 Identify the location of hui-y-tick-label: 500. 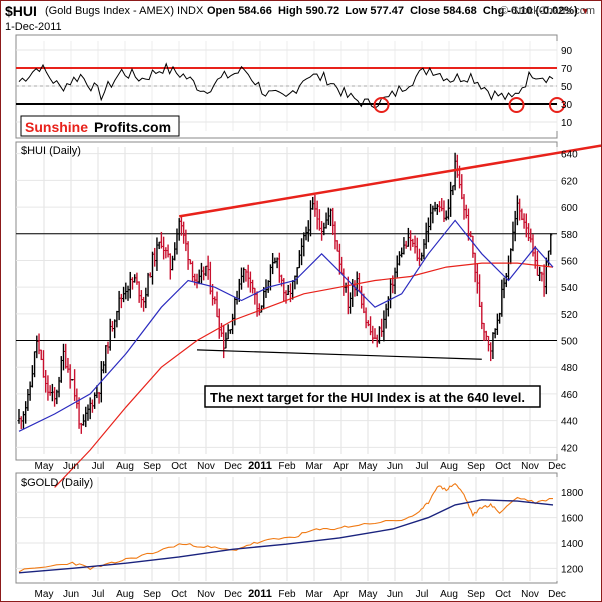
(569, 342).